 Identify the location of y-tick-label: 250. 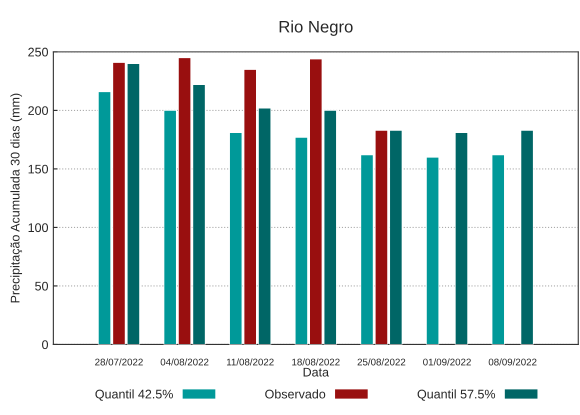
(38, 52).